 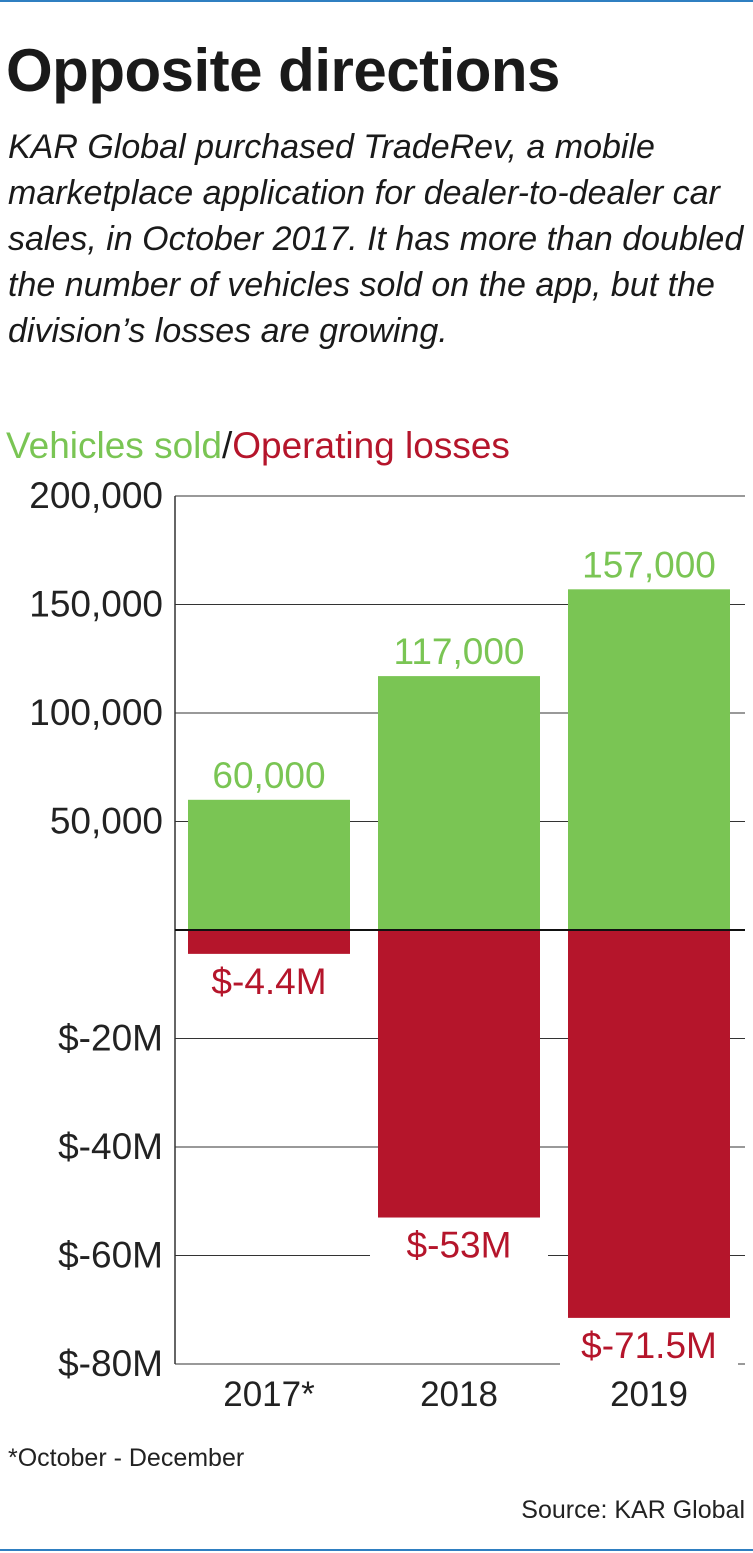 I want to click on y-tick-label-lower-3: $-80M, so click(x=110, y=1363).